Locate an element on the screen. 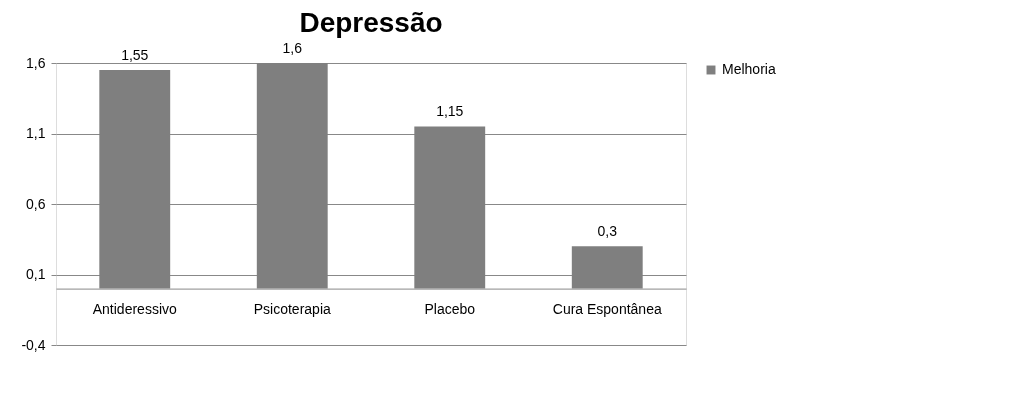 Image resolution: width=1018 pixels, height=417 pixels. y-tick-label: 0,1 is located at coordinates (36, 274).